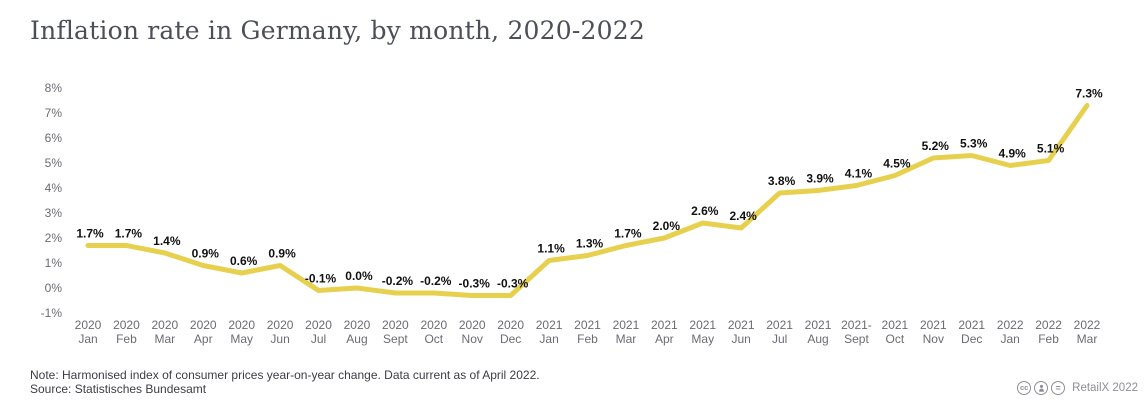  What do you see at coordinates (359, 276) in the screenshot?
I see `data-point-label: 0.0%` at bounding box center [359, 276].